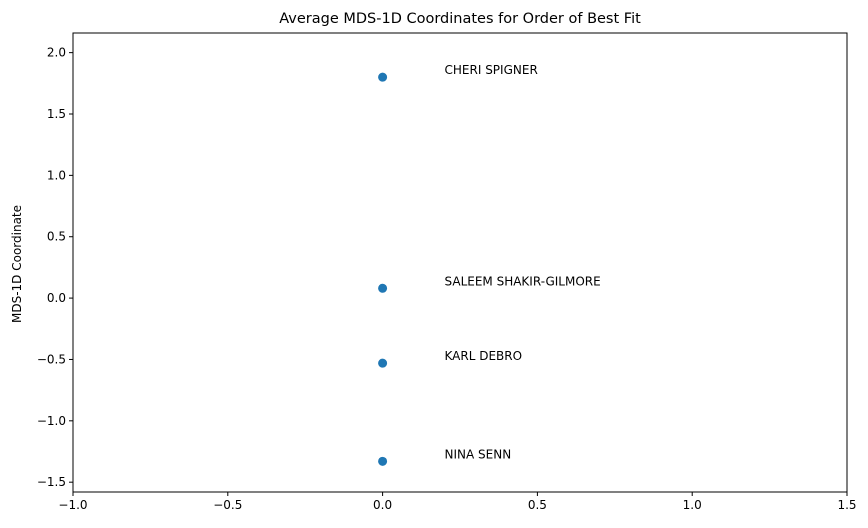  Describe the element at coordinates (56, 237) in the screenshot. I see `y-tick-label: 0.5` at that location.